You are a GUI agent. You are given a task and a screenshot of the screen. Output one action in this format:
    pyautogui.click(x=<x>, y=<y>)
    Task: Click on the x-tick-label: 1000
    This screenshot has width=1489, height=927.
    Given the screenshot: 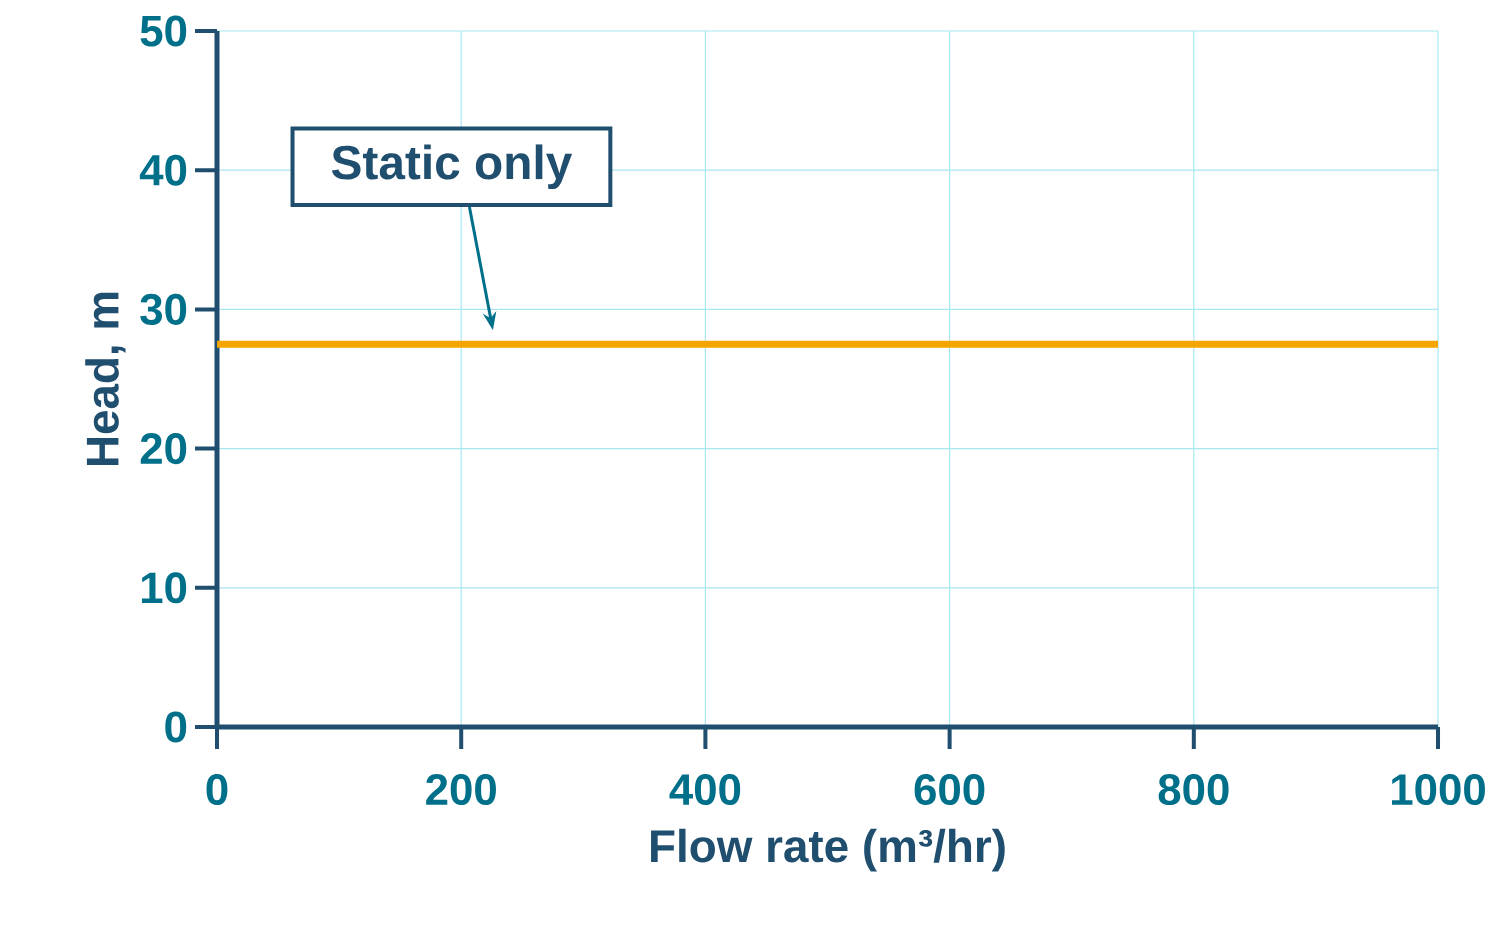 What is the action you would take?
    pyautogui.click(x=1438, y=790)
    